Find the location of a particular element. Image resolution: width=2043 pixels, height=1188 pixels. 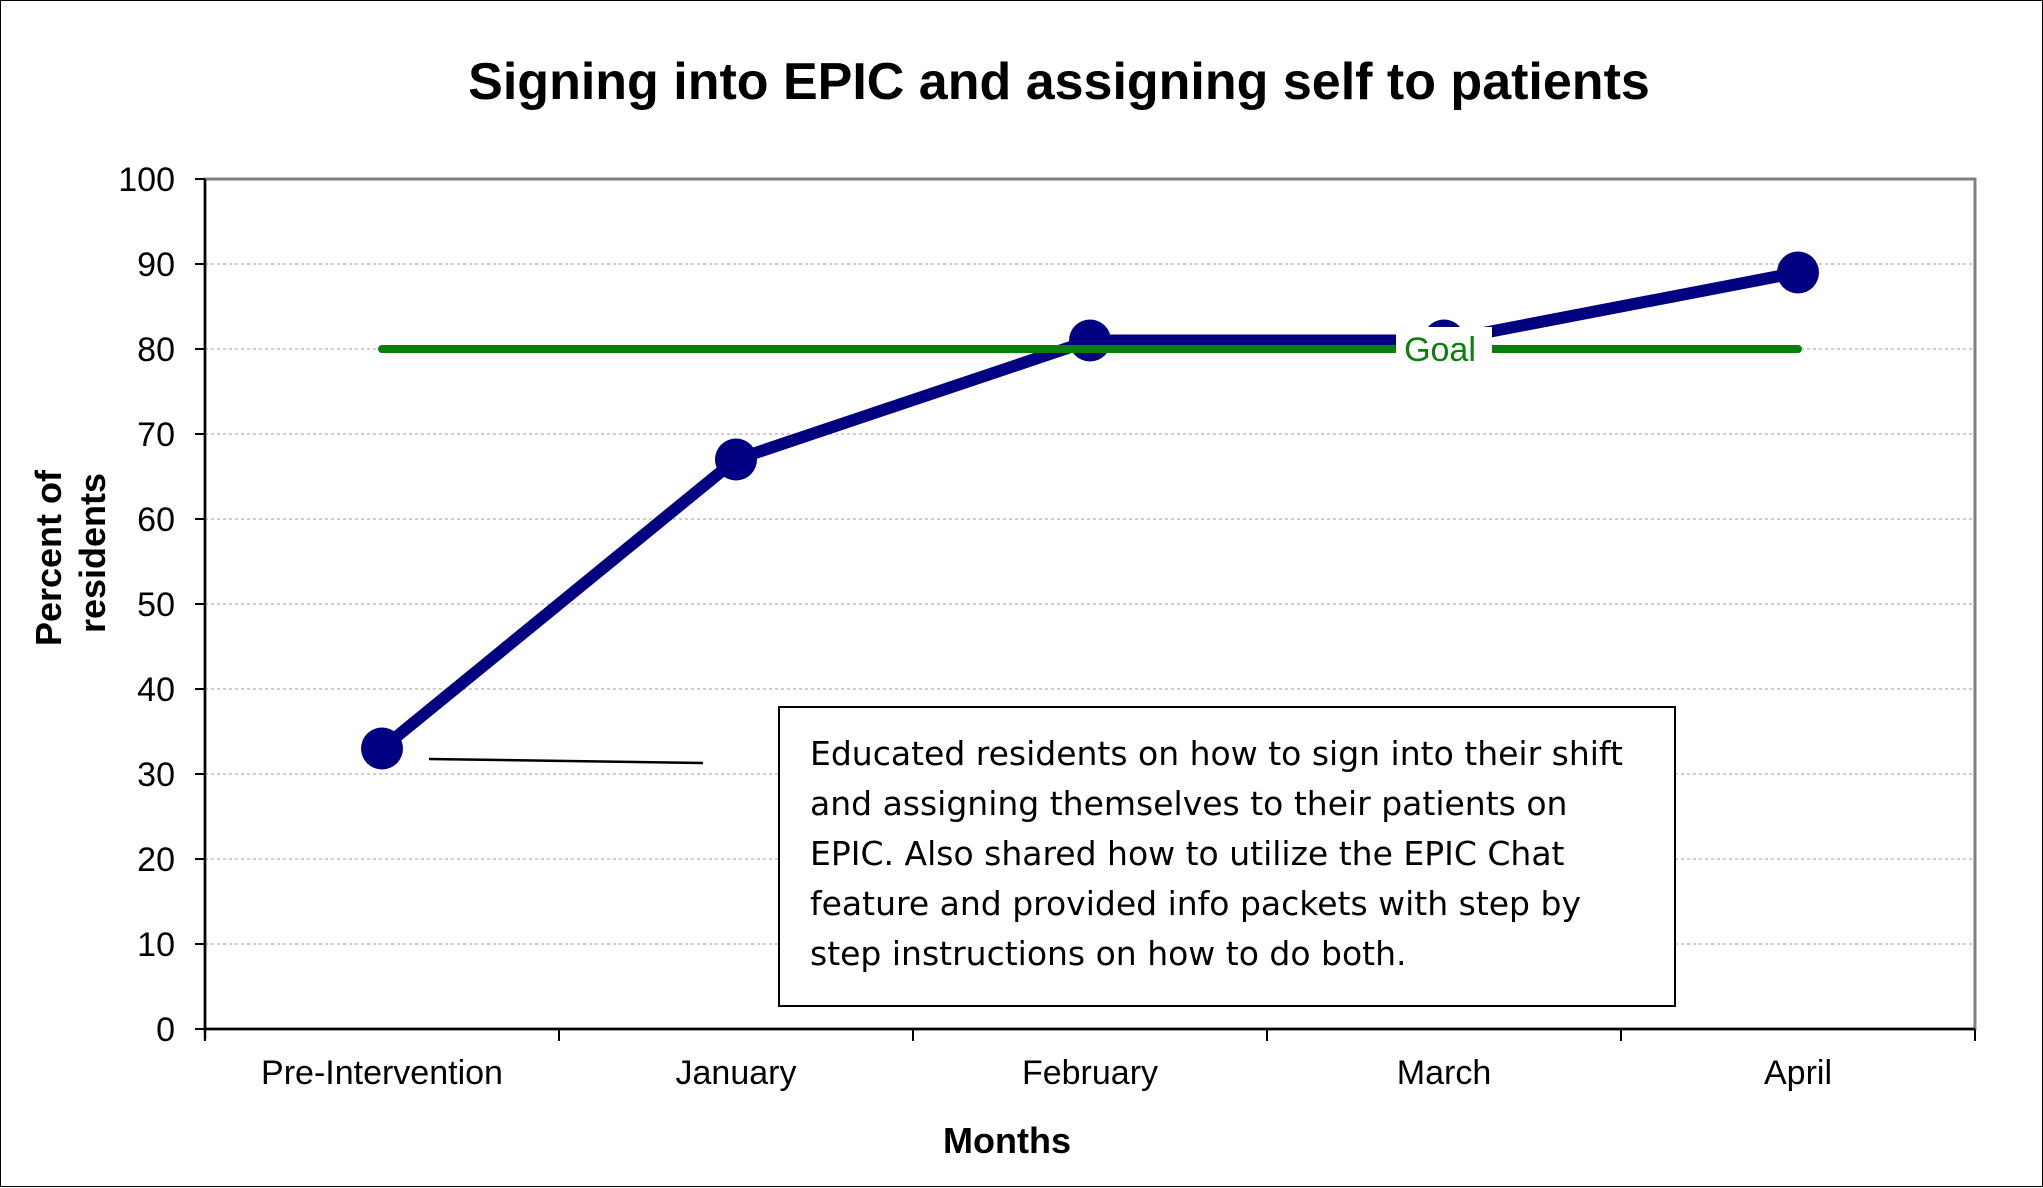

goal-label-background is located at coordinates (1444, 349).